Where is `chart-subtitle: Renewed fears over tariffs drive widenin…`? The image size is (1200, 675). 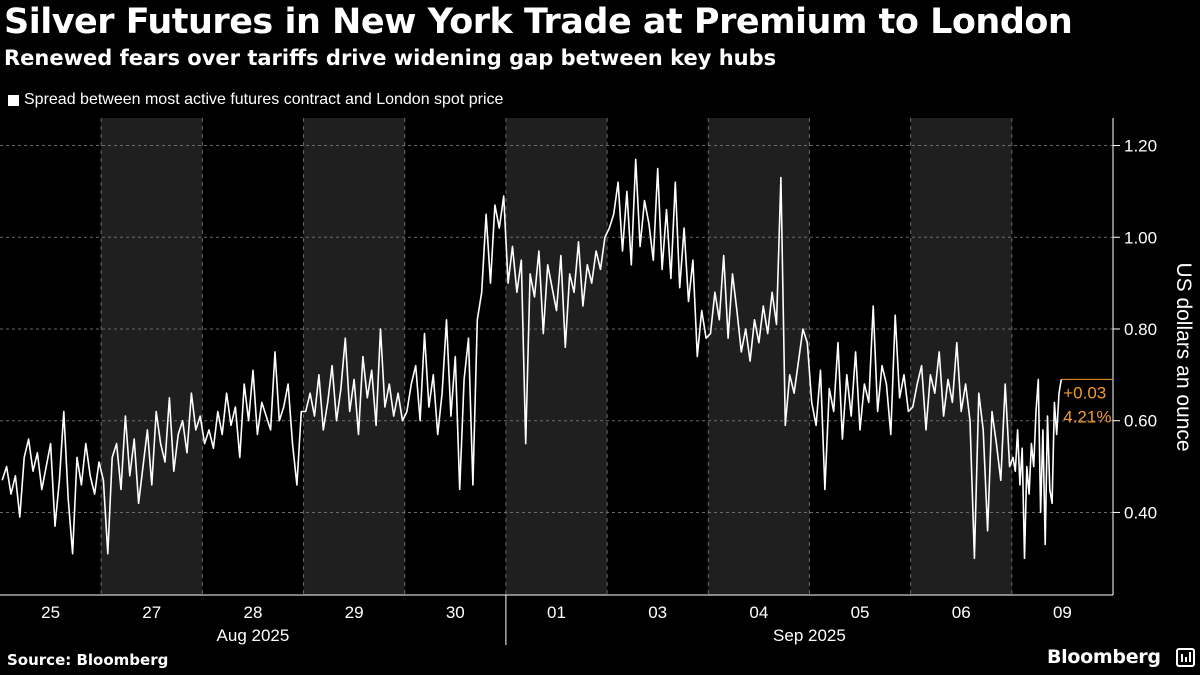
chart-subtitle: Renewed fears over tariffs drive widenin… is located at coordinates (390, 58).